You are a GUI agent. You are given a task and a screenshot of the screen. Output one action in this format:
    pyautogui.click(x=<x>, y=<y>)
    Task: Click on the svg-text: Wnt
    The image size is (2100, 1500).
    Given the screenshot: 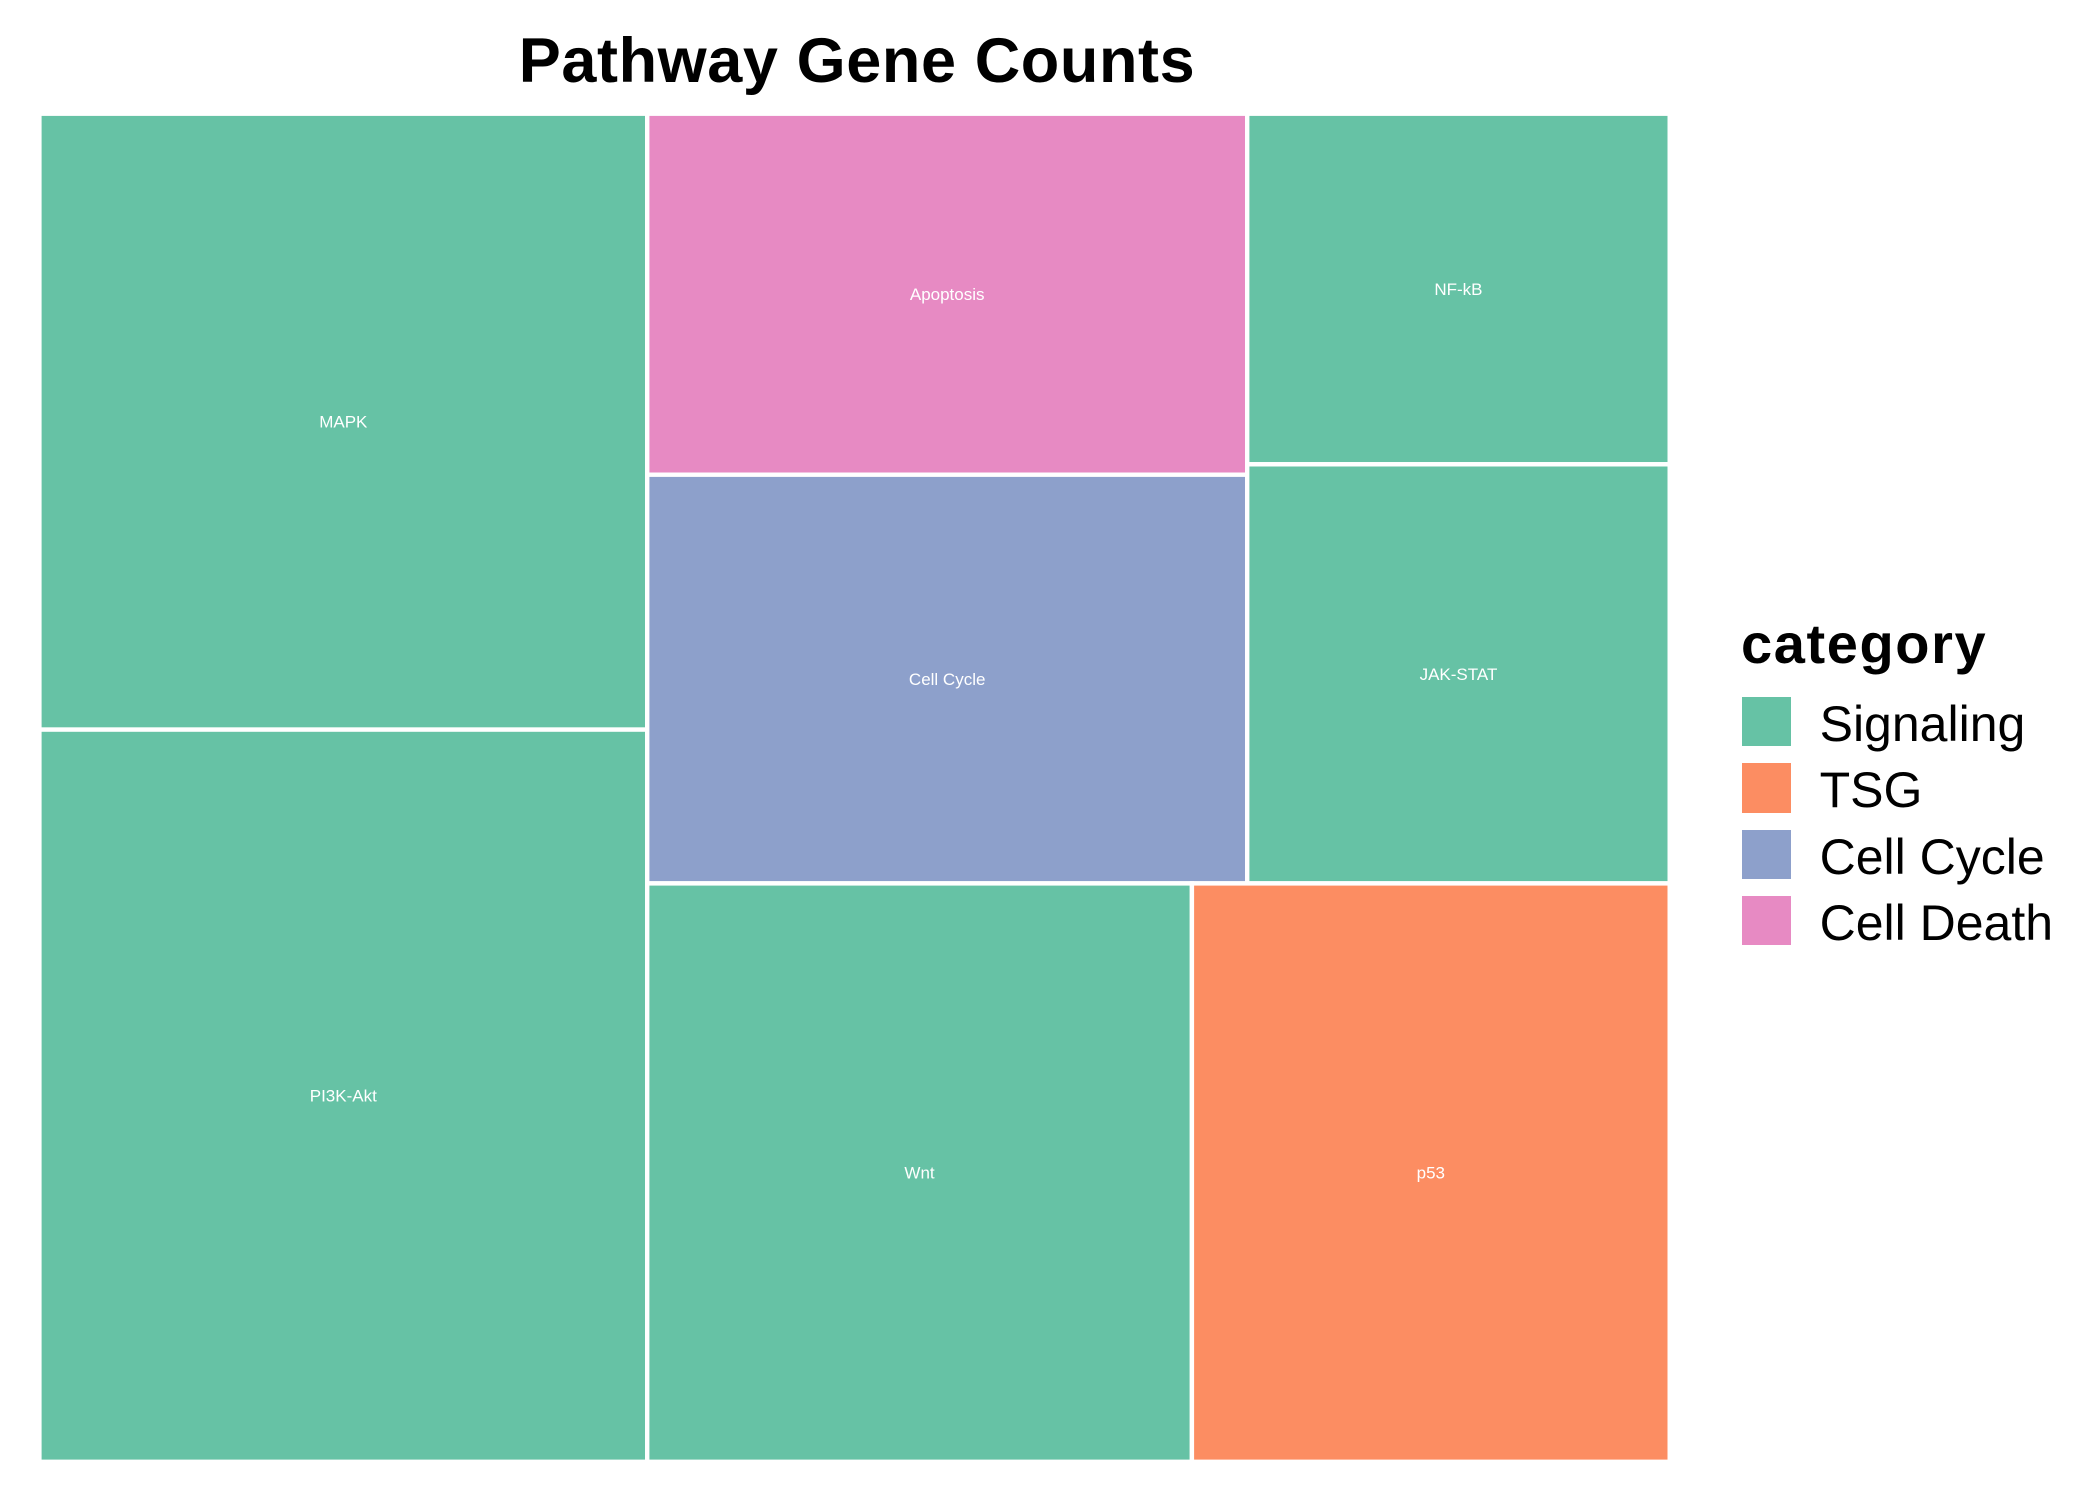 What is the action you would take?
    pyautogui.click(x=919, y=1173)
    